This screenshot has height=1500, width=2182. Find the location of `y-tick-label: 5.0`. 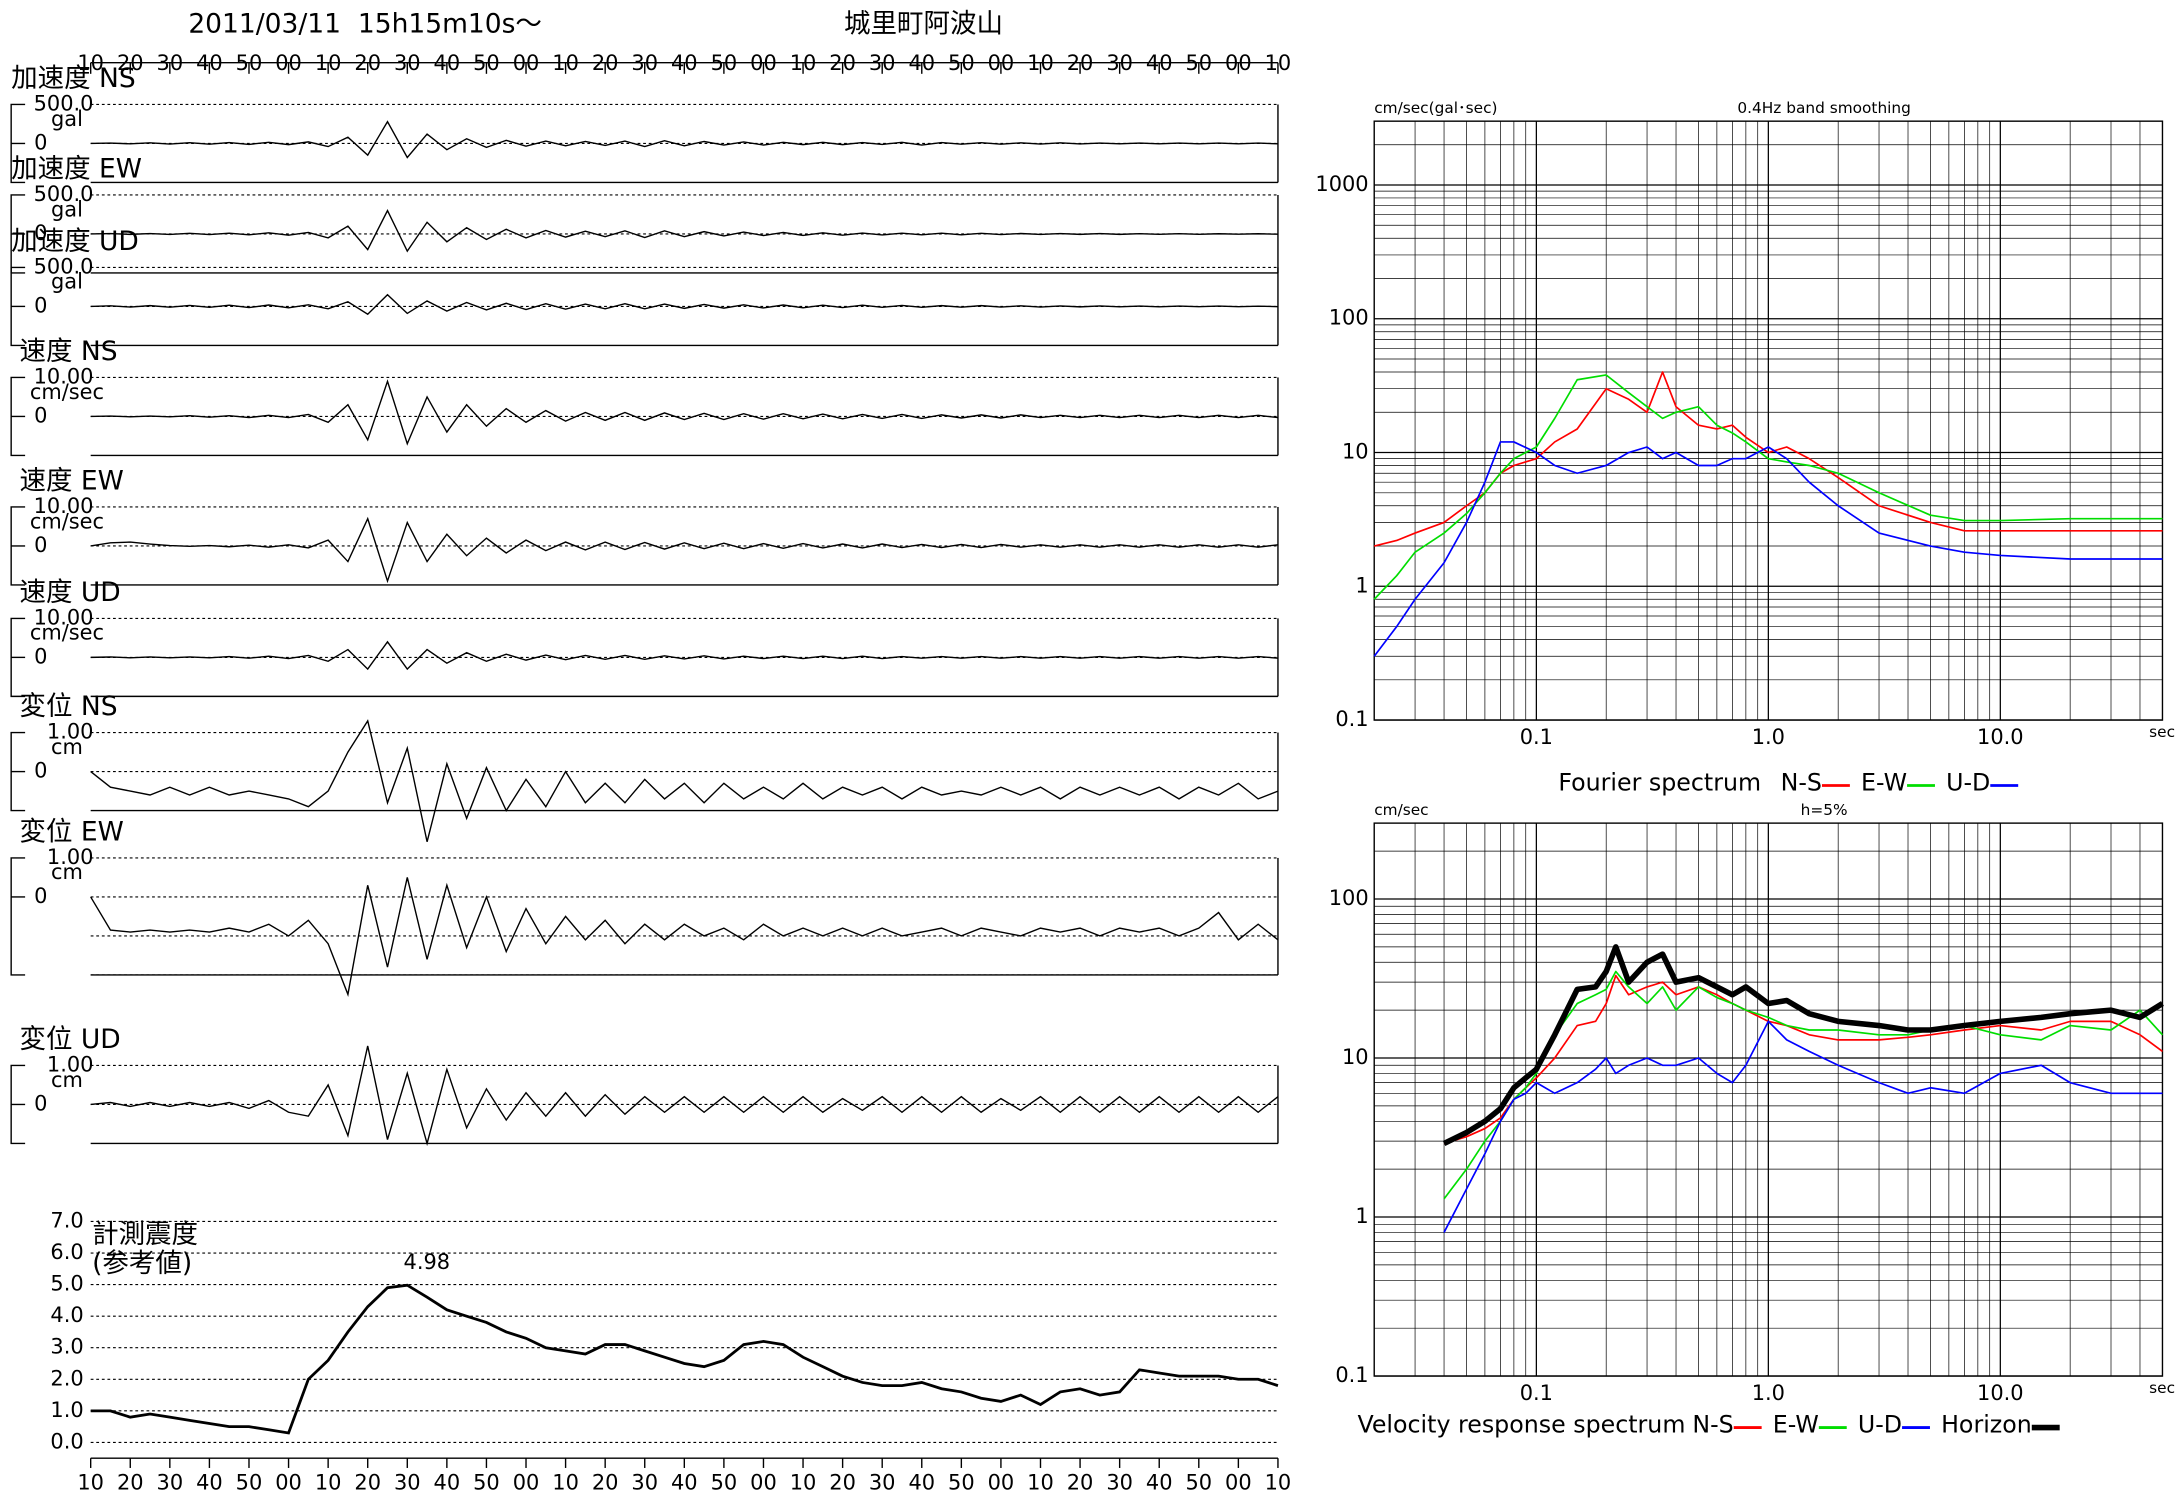

y-tick-label: 5.0 is located at coordinates (66, 1284).